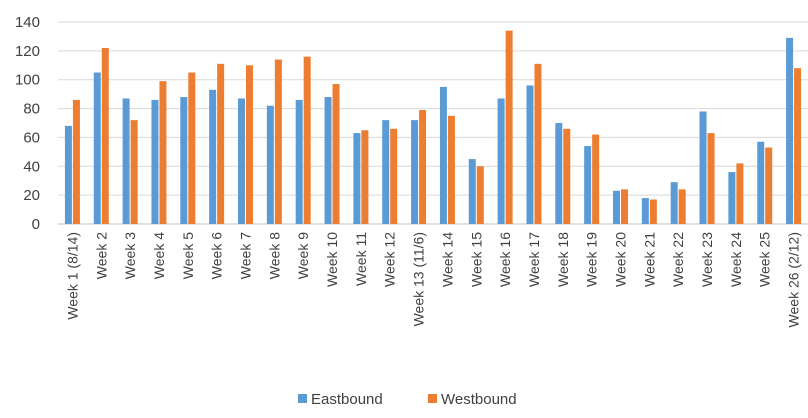  Describe the element at coordinates (27, 51) in the screenshot. I see `y-tick-label: 120` at that location.